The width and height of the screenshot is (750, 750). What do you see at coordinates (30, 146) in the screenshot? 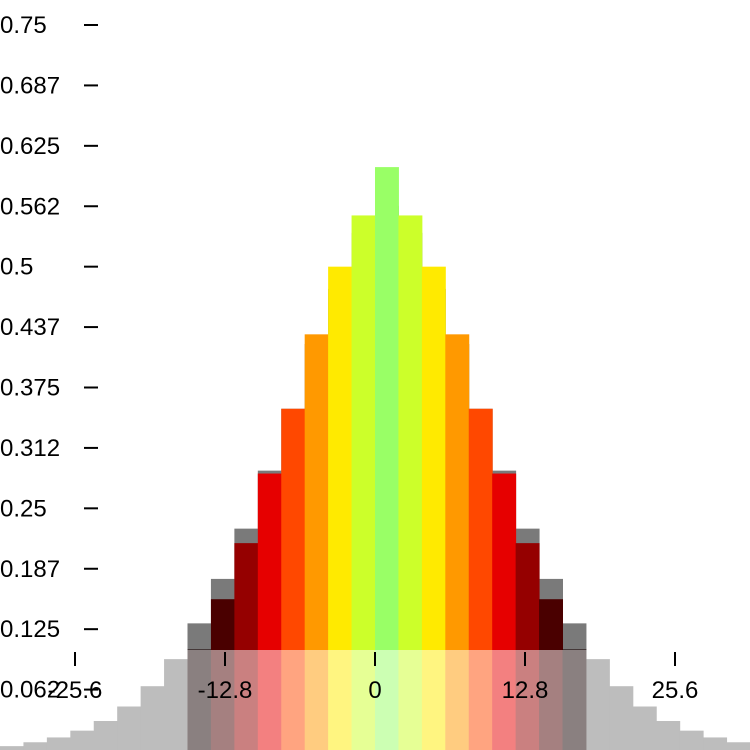
I see `y-tick-label: 0.625` at bounding box center [30, 146].